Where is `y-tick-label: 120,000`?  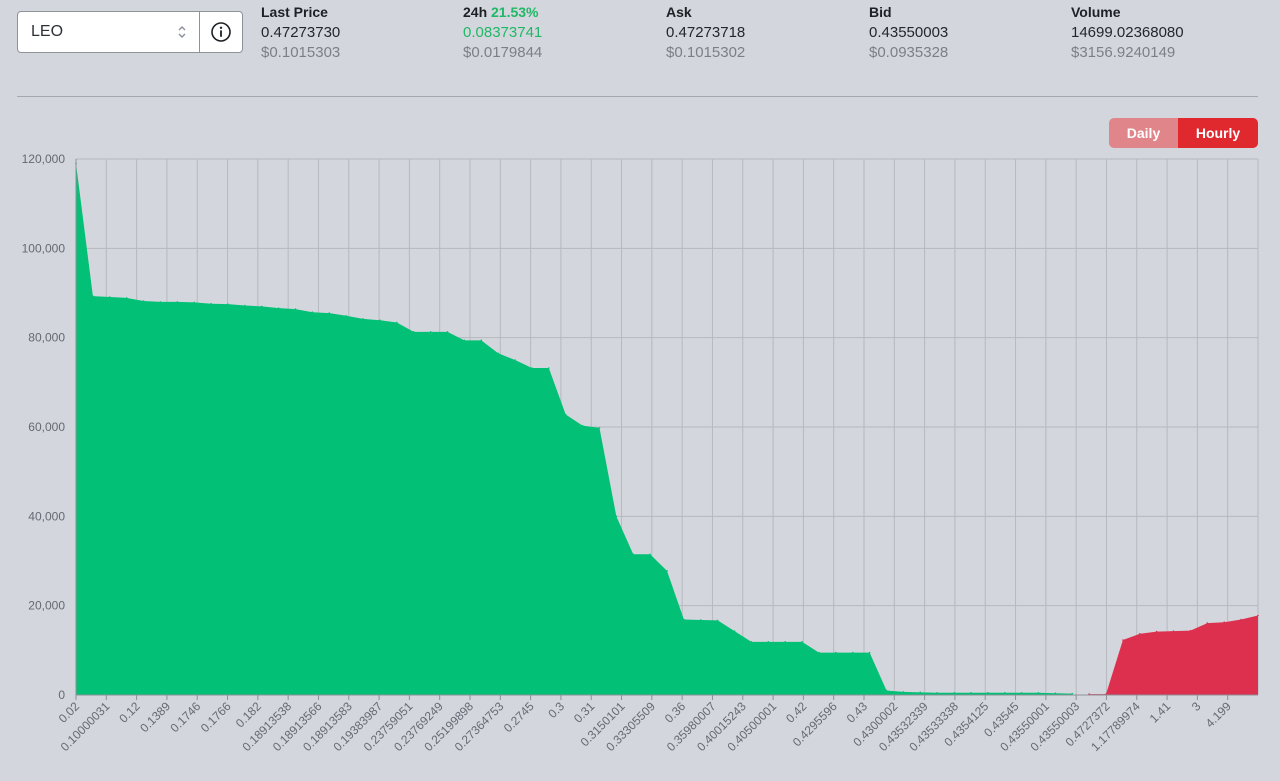 y-tick-label: 120,000 is located at coordinates (44, 159).